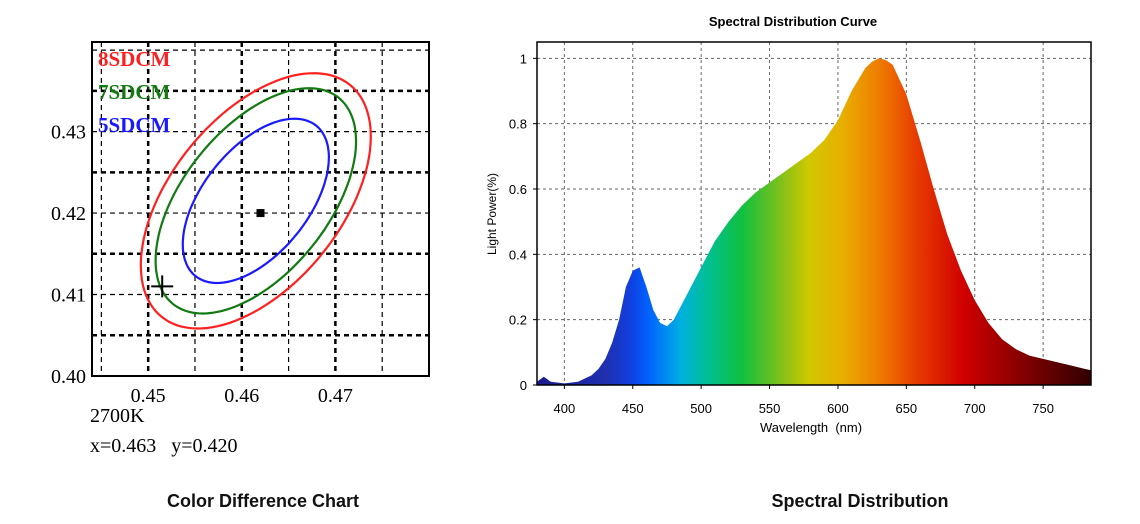 The height and width of the screenshot is (524, 1140). I want to click on sdc-y-ticks: 0 0.2 0.4 0.6 0.8 1, so click(523, 222).